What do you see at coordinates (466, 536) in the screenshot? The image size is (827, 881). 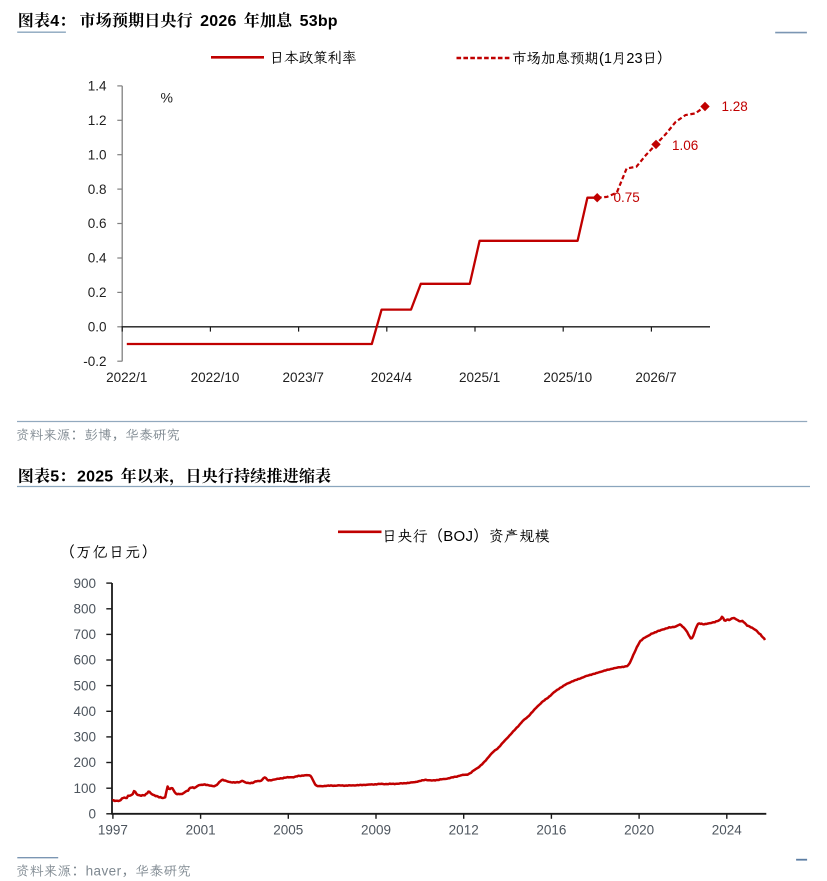 I see `svg-text: 日央行（BOJ）资产规模` at bounding box center [466, 536].